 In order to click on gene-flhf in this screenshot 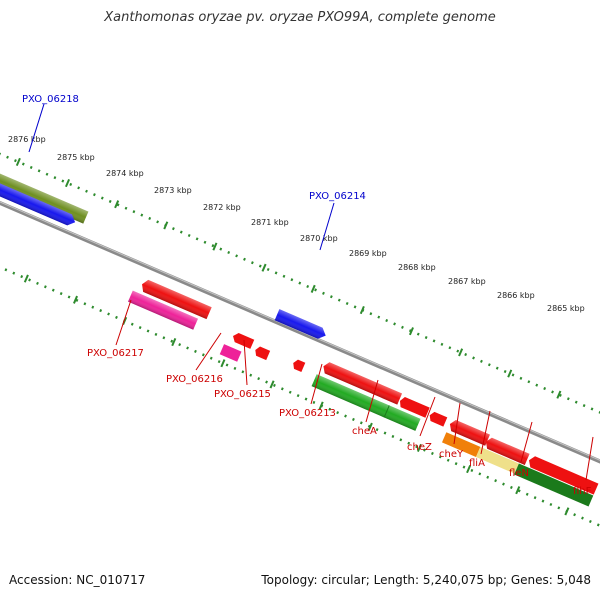, I will do `click(563, 475)`.